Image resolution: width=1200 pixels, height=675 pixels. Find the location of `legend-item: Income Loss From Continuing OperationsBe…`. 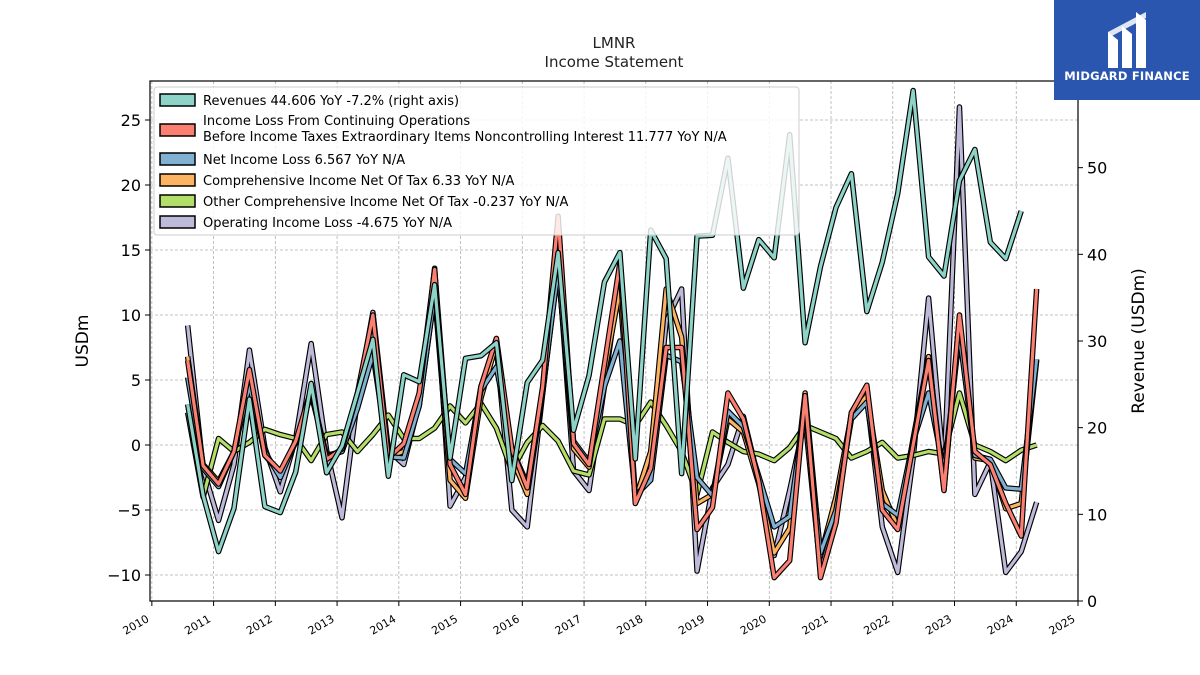

legend-item: Income Loss From Continuing OperationsBe… is located at coordinates (443, 129).